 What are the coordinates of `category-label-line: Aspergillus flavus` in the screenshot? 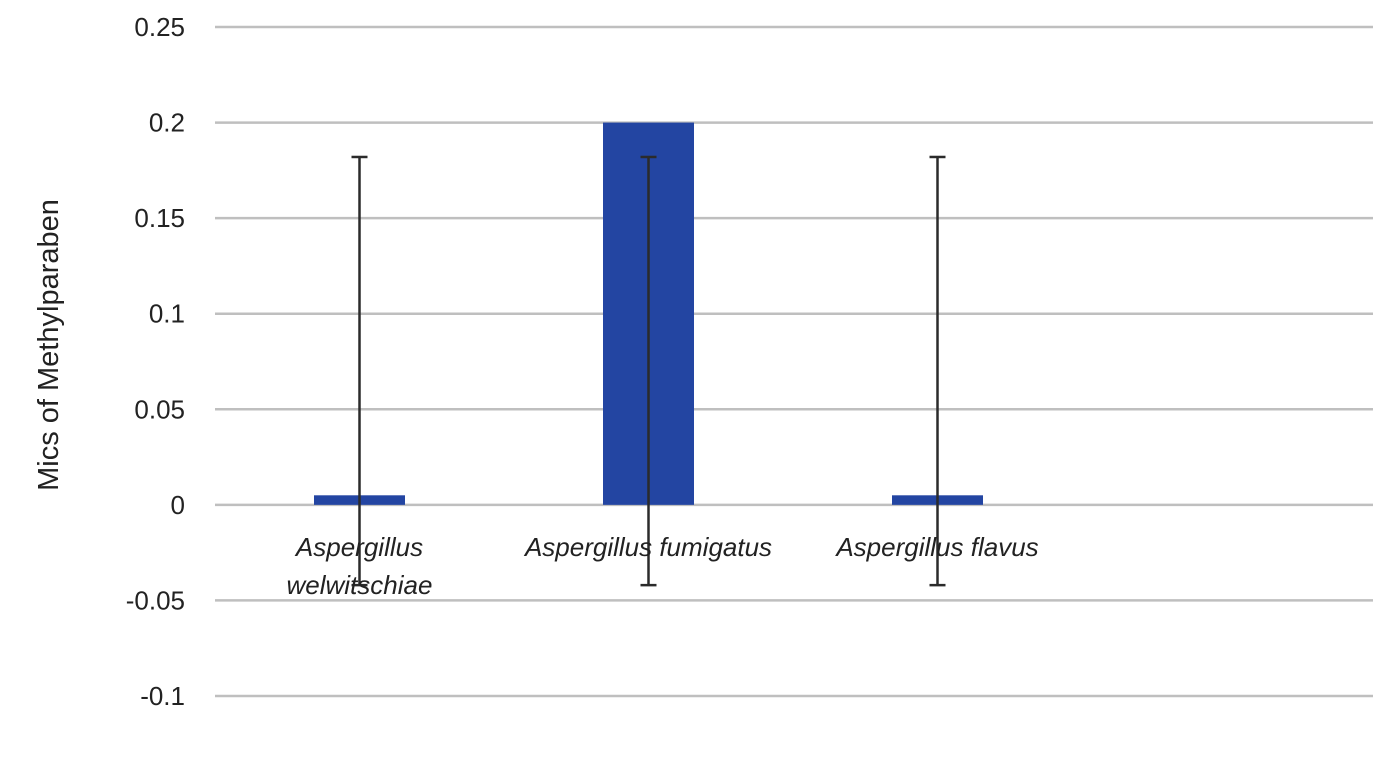 It's located at (936, 547).